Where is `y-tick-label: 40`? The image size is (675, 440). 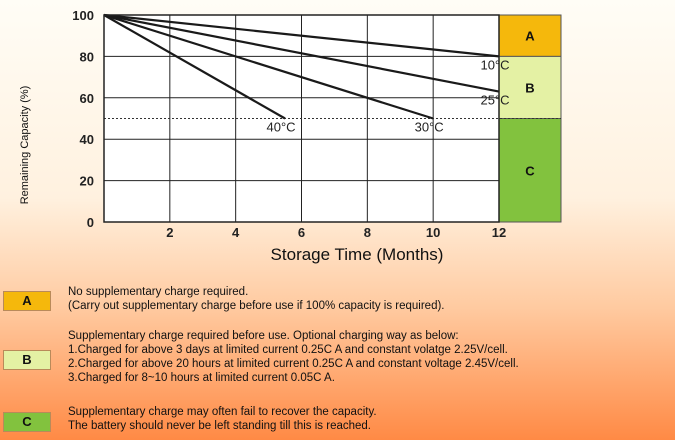
y-tick-label: 40 is located at coordinates (87, 139).